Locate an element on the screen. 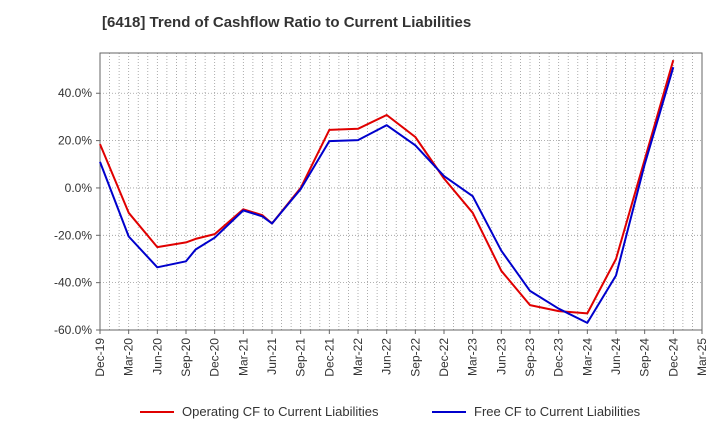 The height and width of the screenshot is (440, 720). x-tick-label: Sep-24 is located at coordinates (645, 357).